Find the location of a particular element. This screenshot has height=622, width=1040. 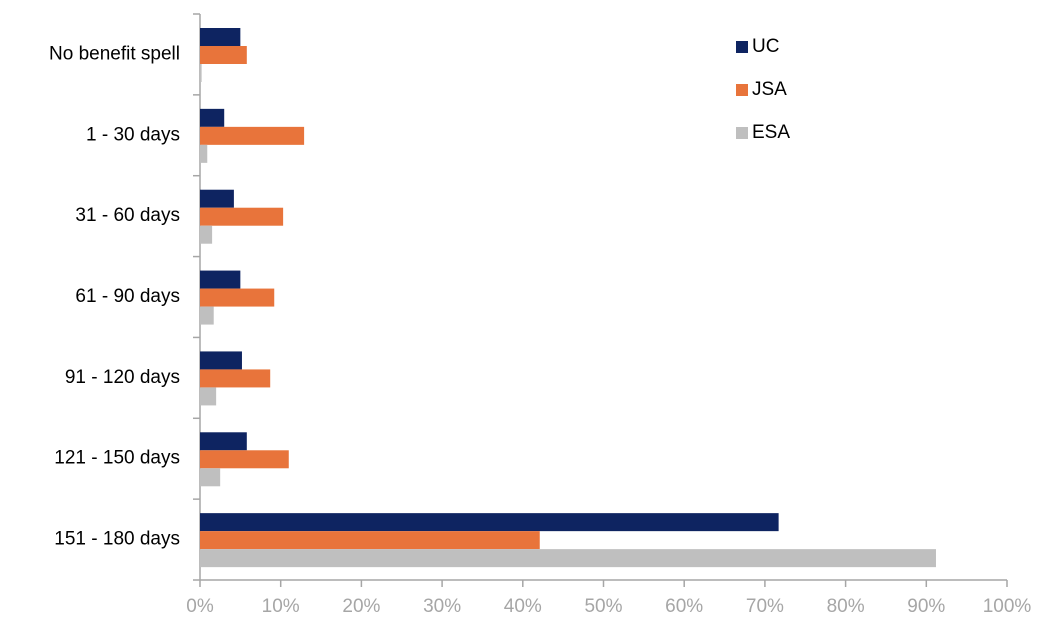

y-tick-label: 151 - 180 days is located at coordinates (117, 539).